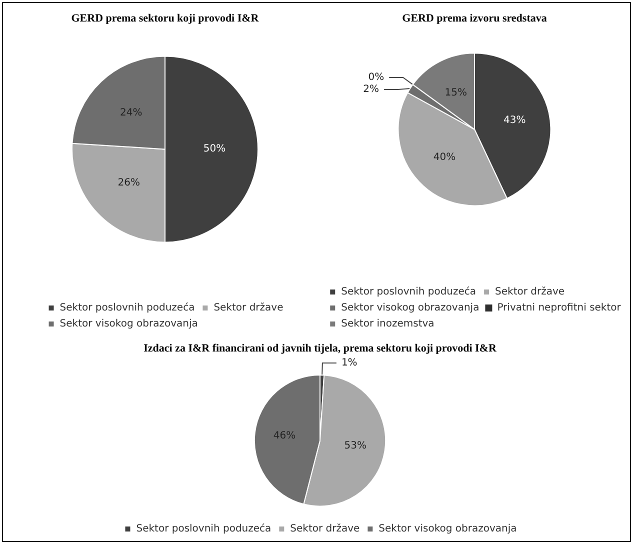 Image resolution: width=633 pixels, height=544 pixels. I want to click on data-label: 1%, so click(349, 363).